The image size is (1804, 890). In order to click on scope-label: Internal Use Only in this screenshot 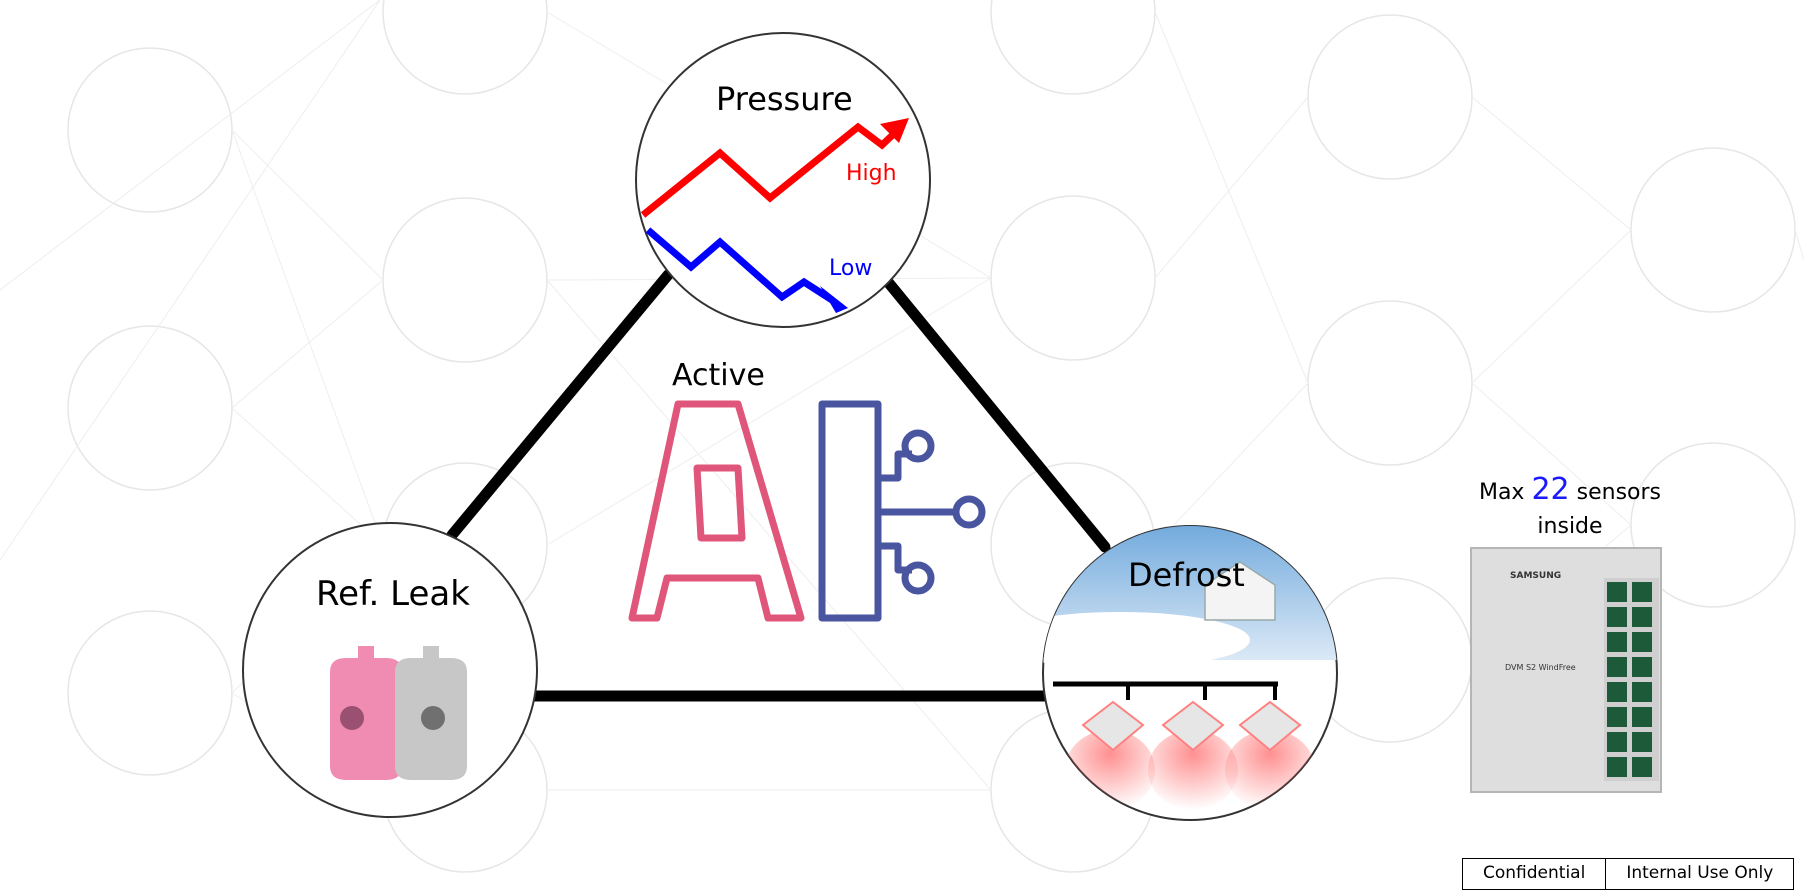, I will do `click(1699, 874)`.